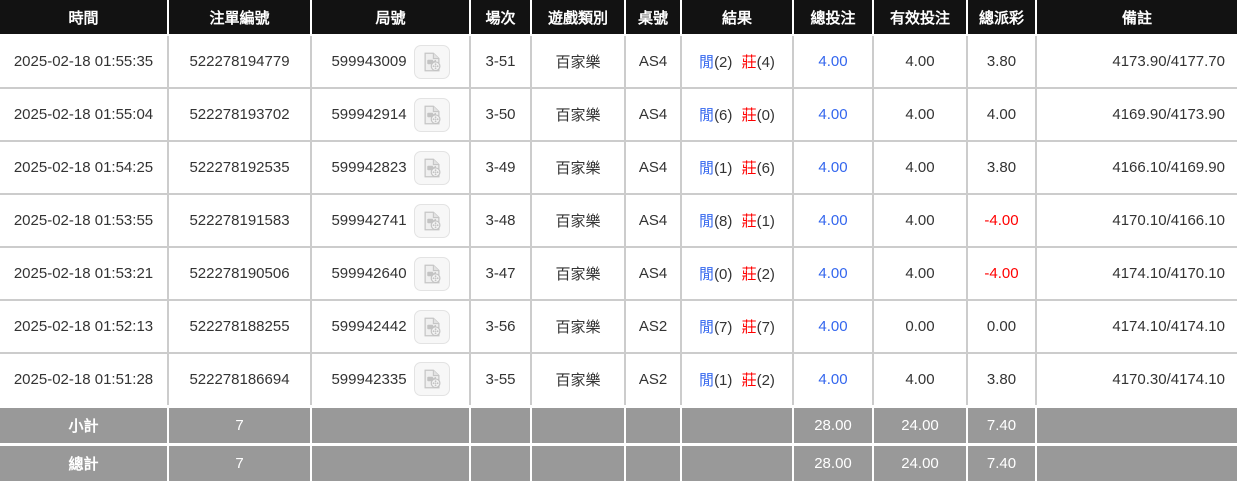 The image size is (1237, 484). What do you see at coordinates (239, 424) in the screenshot?
I see `summary-count: 7` at bounding box center [239, 424].